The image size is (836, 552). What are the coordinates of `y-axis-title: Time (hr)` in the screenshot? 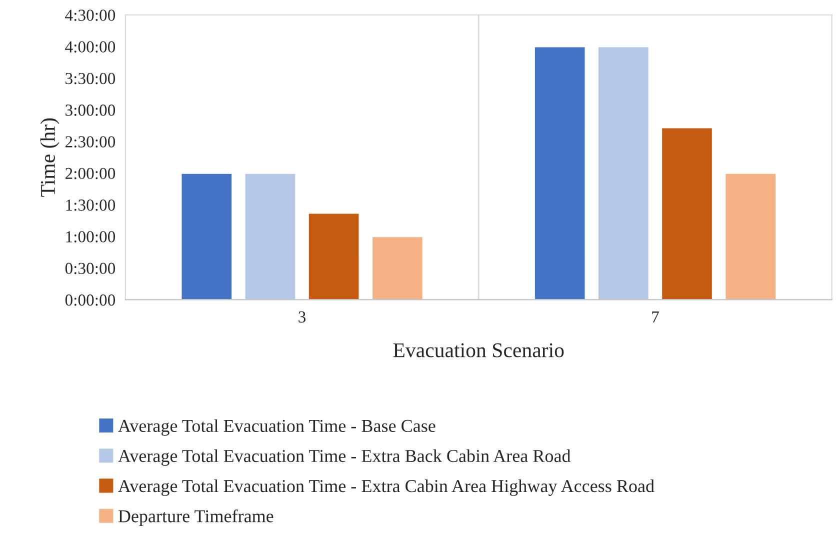 It's located at (50, 157).